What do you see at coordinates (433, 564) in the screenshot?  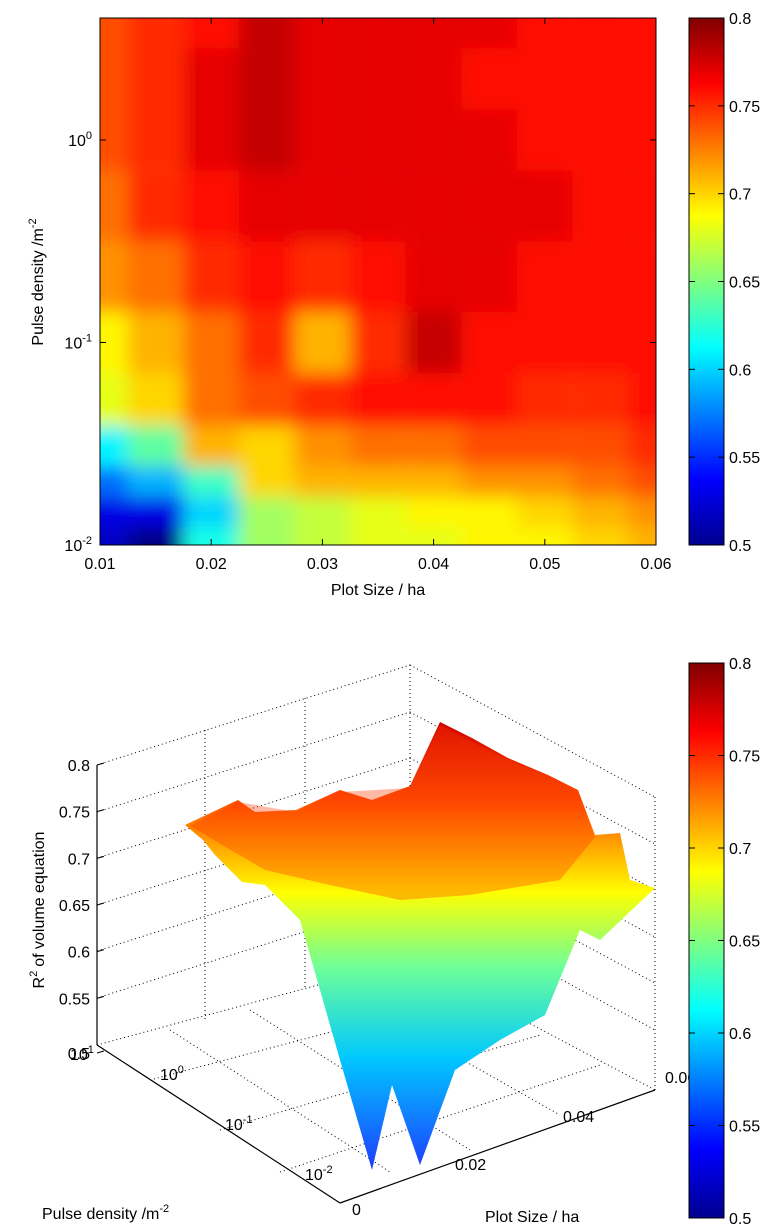 I see `heatmap-x-tick-label: 0.04` at bounding box center [433, 564].